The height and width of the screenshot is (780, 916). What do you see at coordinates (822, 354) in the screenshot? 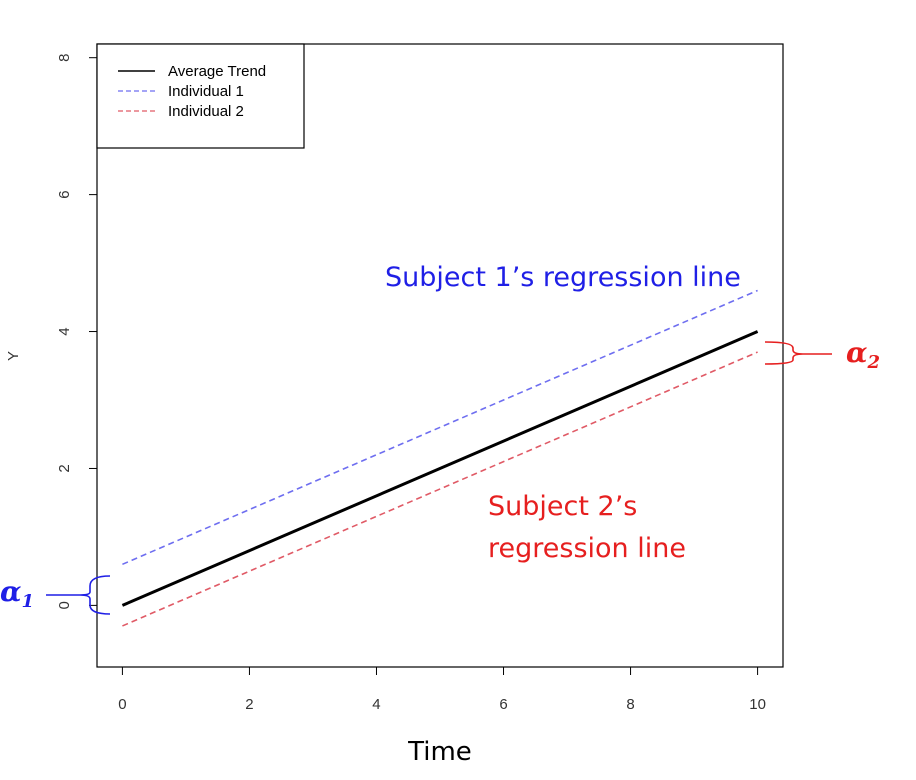
I see `alpha2-annotation: α2` at bounding box center [822, 354].